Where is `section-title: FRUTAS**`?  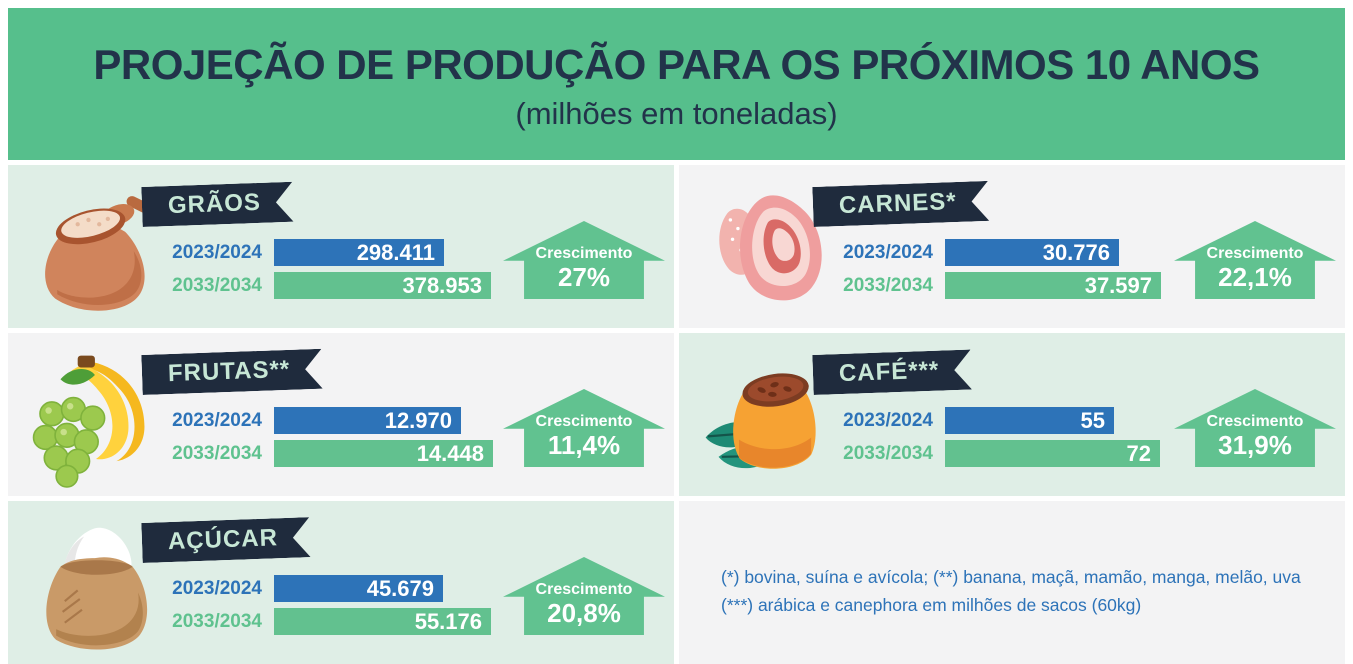 section-title: FRUTAS** is located at coordinates (229, 371).